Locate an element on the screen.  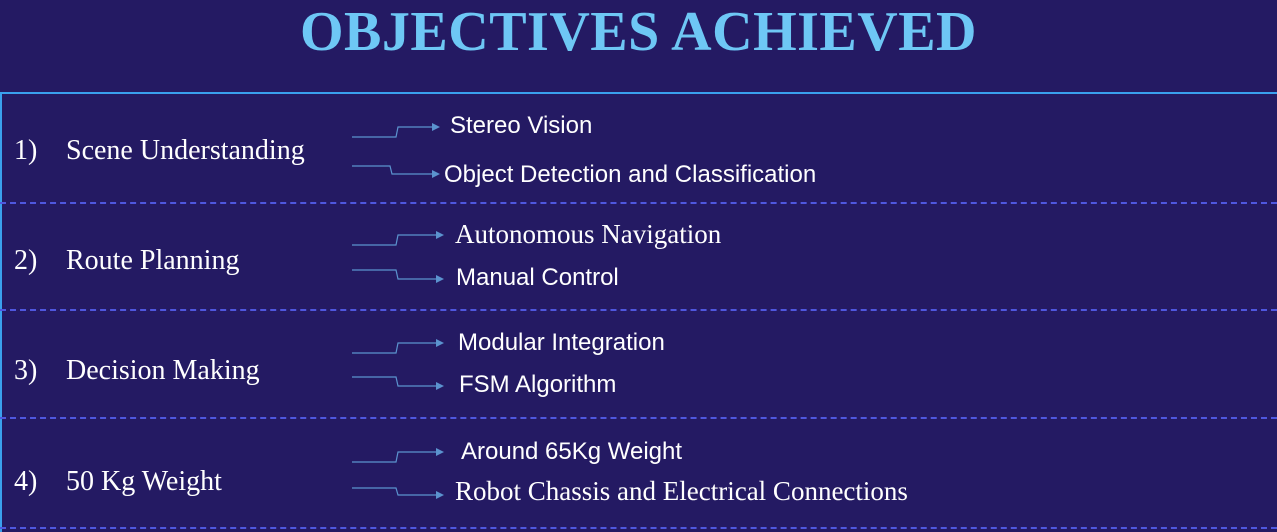
sub-item: Around 65Kg Weight is located at coordinates (572, 451).